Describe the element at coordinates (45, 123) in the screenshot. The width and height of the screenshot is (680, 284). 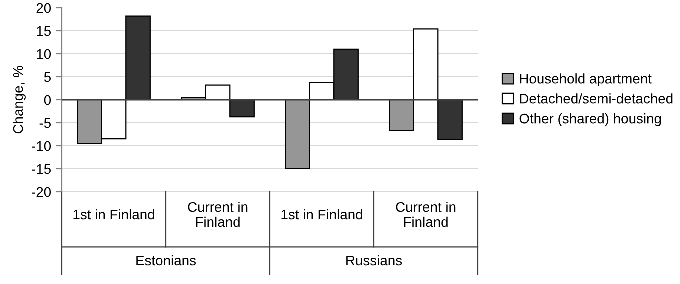
I see `y-tick-label: -5` at that location.